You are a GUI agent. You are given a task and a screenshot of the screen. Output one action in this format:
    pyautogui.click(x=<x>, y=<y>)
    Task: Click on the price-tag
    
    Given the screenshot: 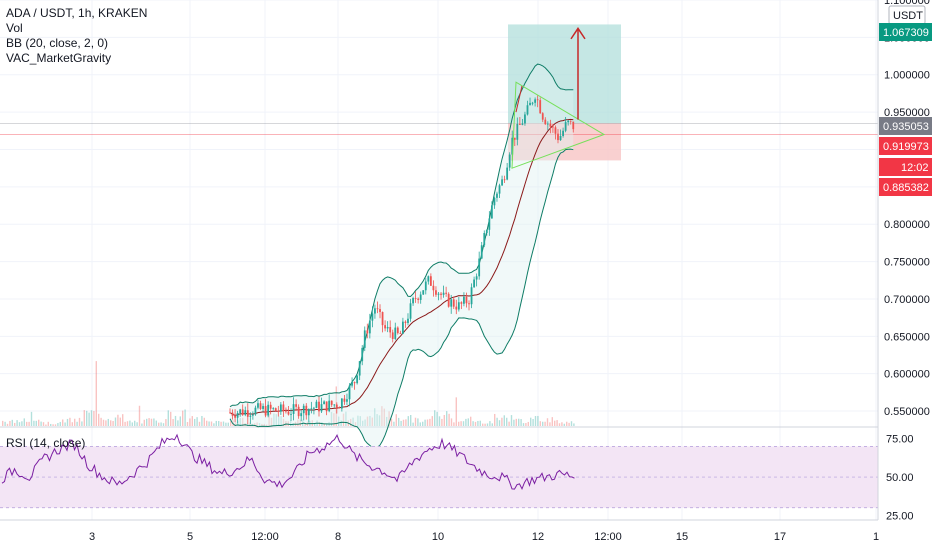 What is the action you would take?
    pyautogui.click(x=905, y=167)
    